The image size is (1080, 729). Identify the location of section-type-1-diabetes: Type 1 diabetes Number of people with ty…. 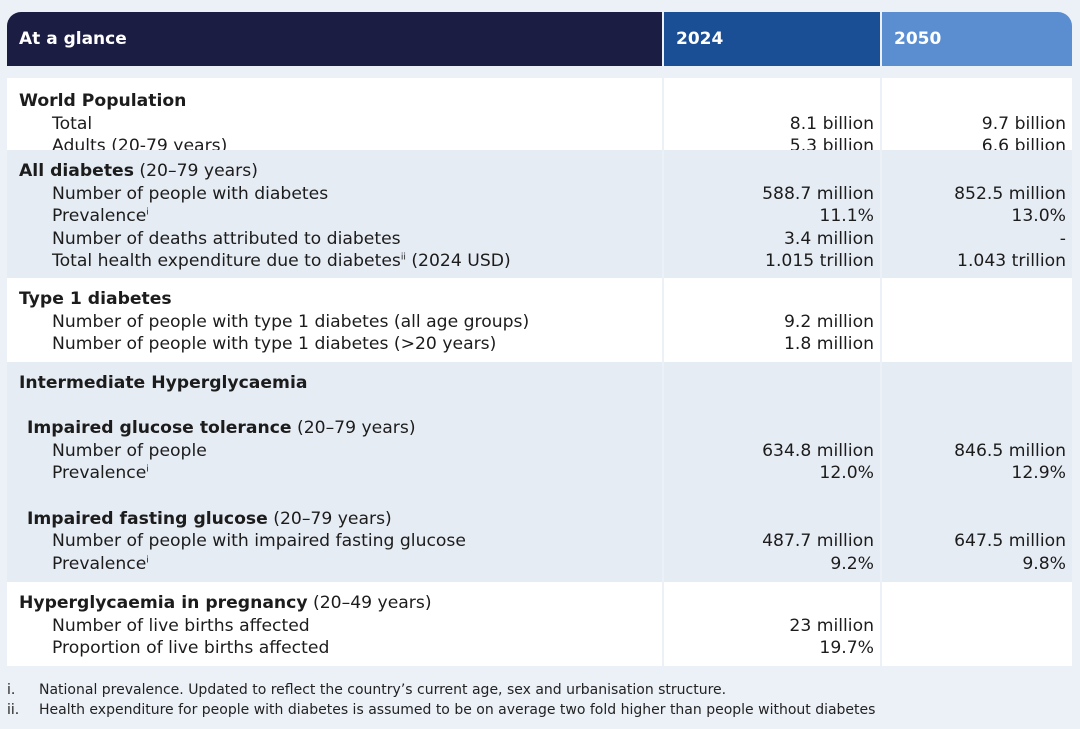
(539, 320).